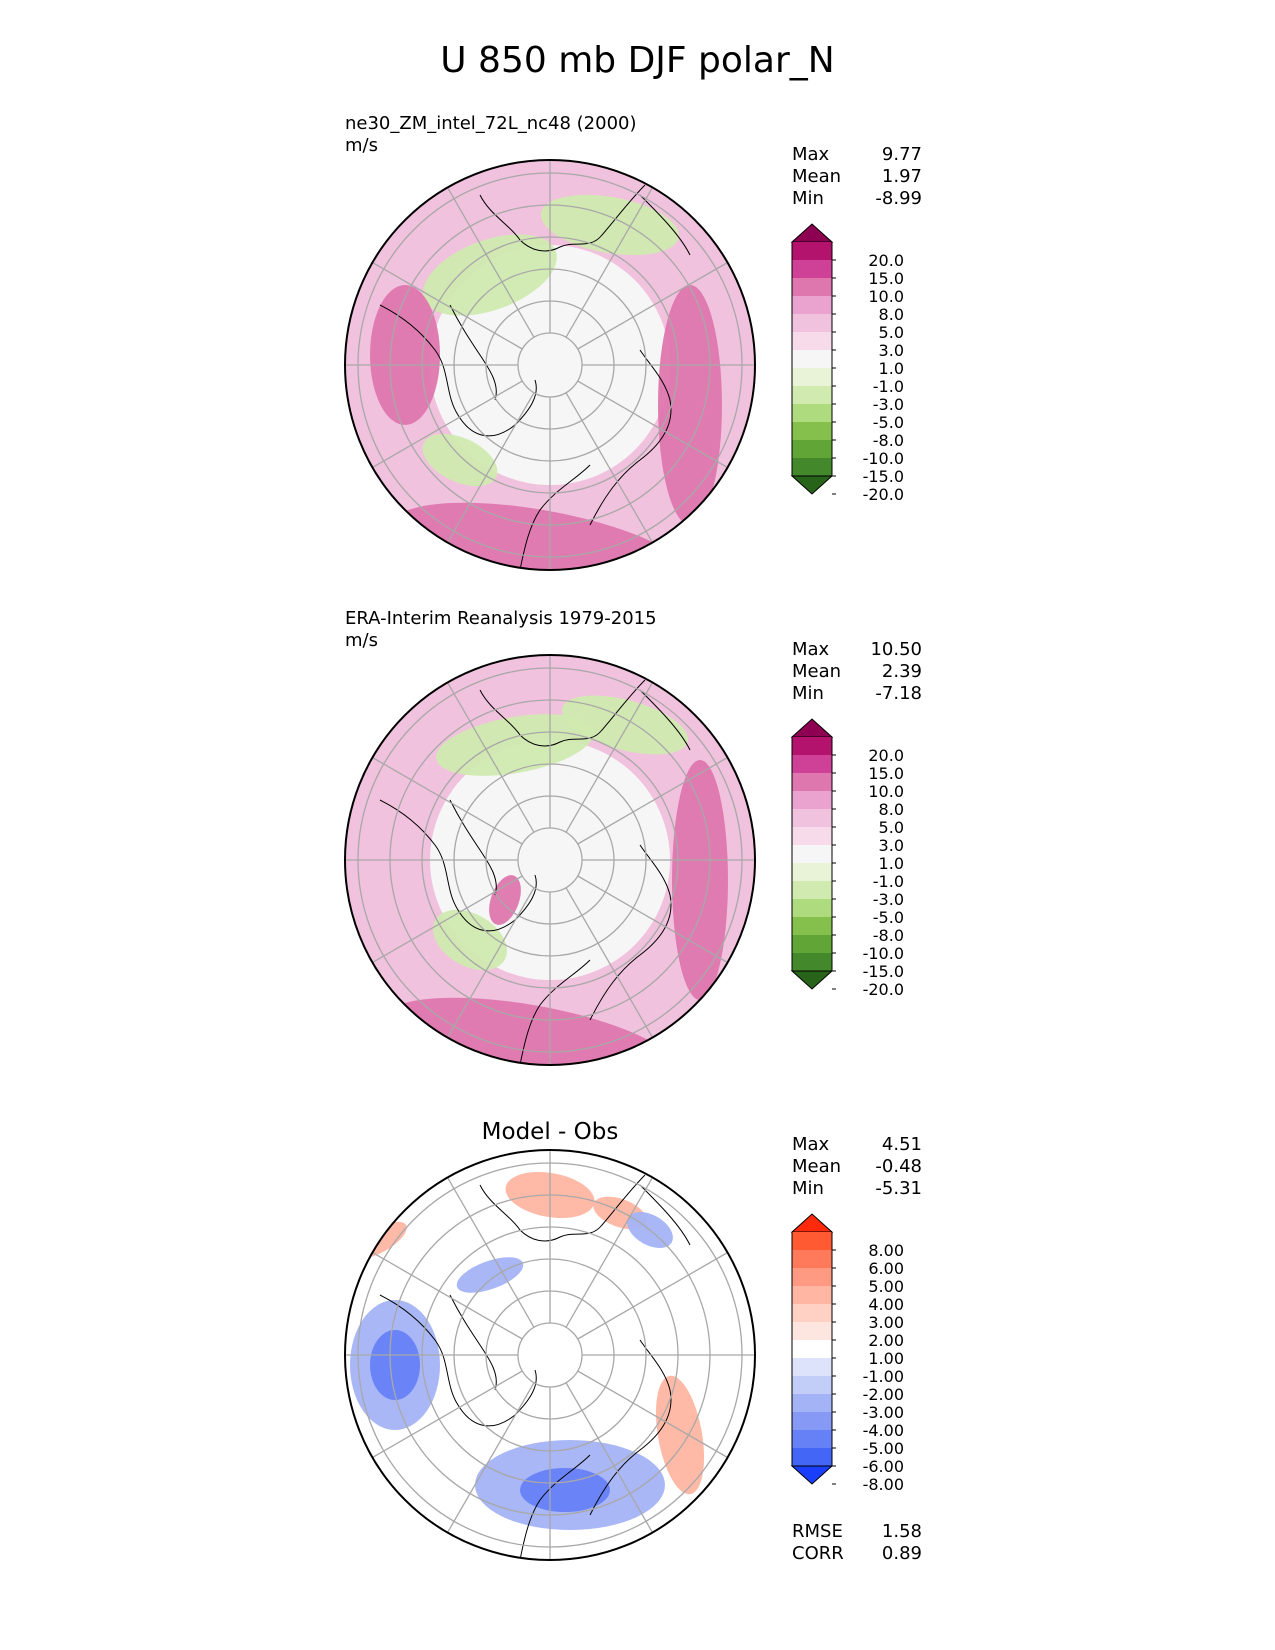  I want to click on colorbar-tick-label: 2.00, so click(886, 1340).